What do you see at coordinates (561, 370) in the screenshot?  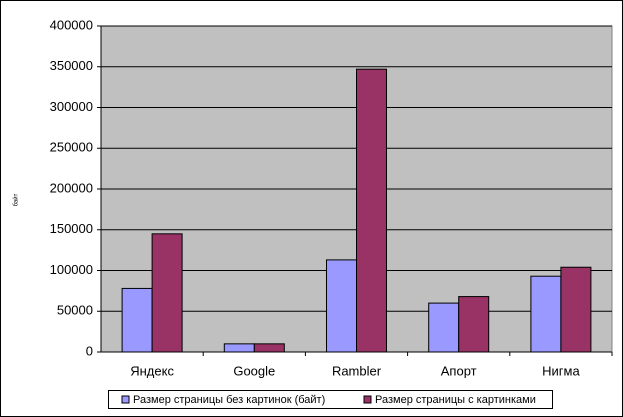 I see `x-tick-label: Нигма` at bounding box center [561, 370].